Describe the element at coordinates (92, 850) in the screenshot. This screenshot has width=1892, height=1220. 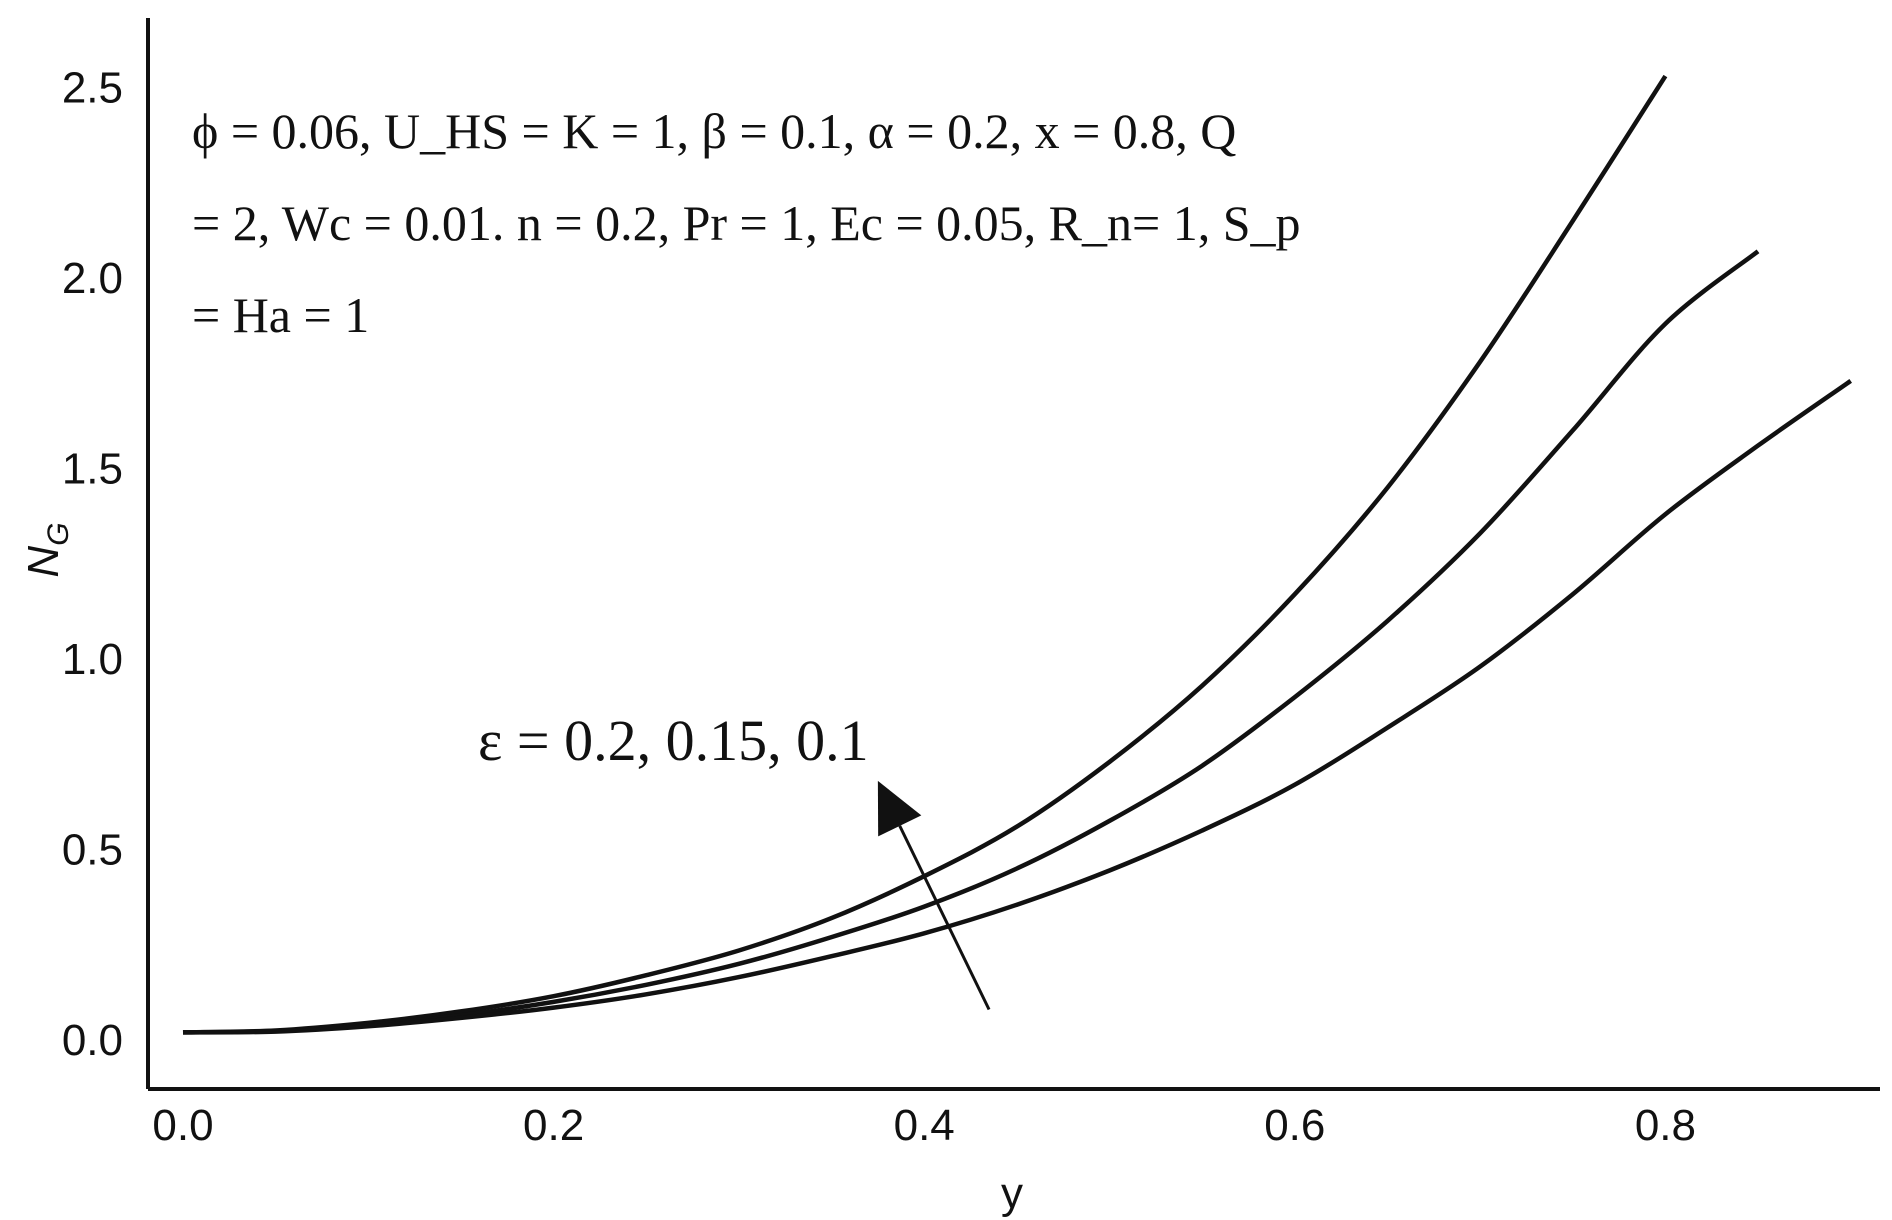
I see `y-tick-label: 0.5` at that location.